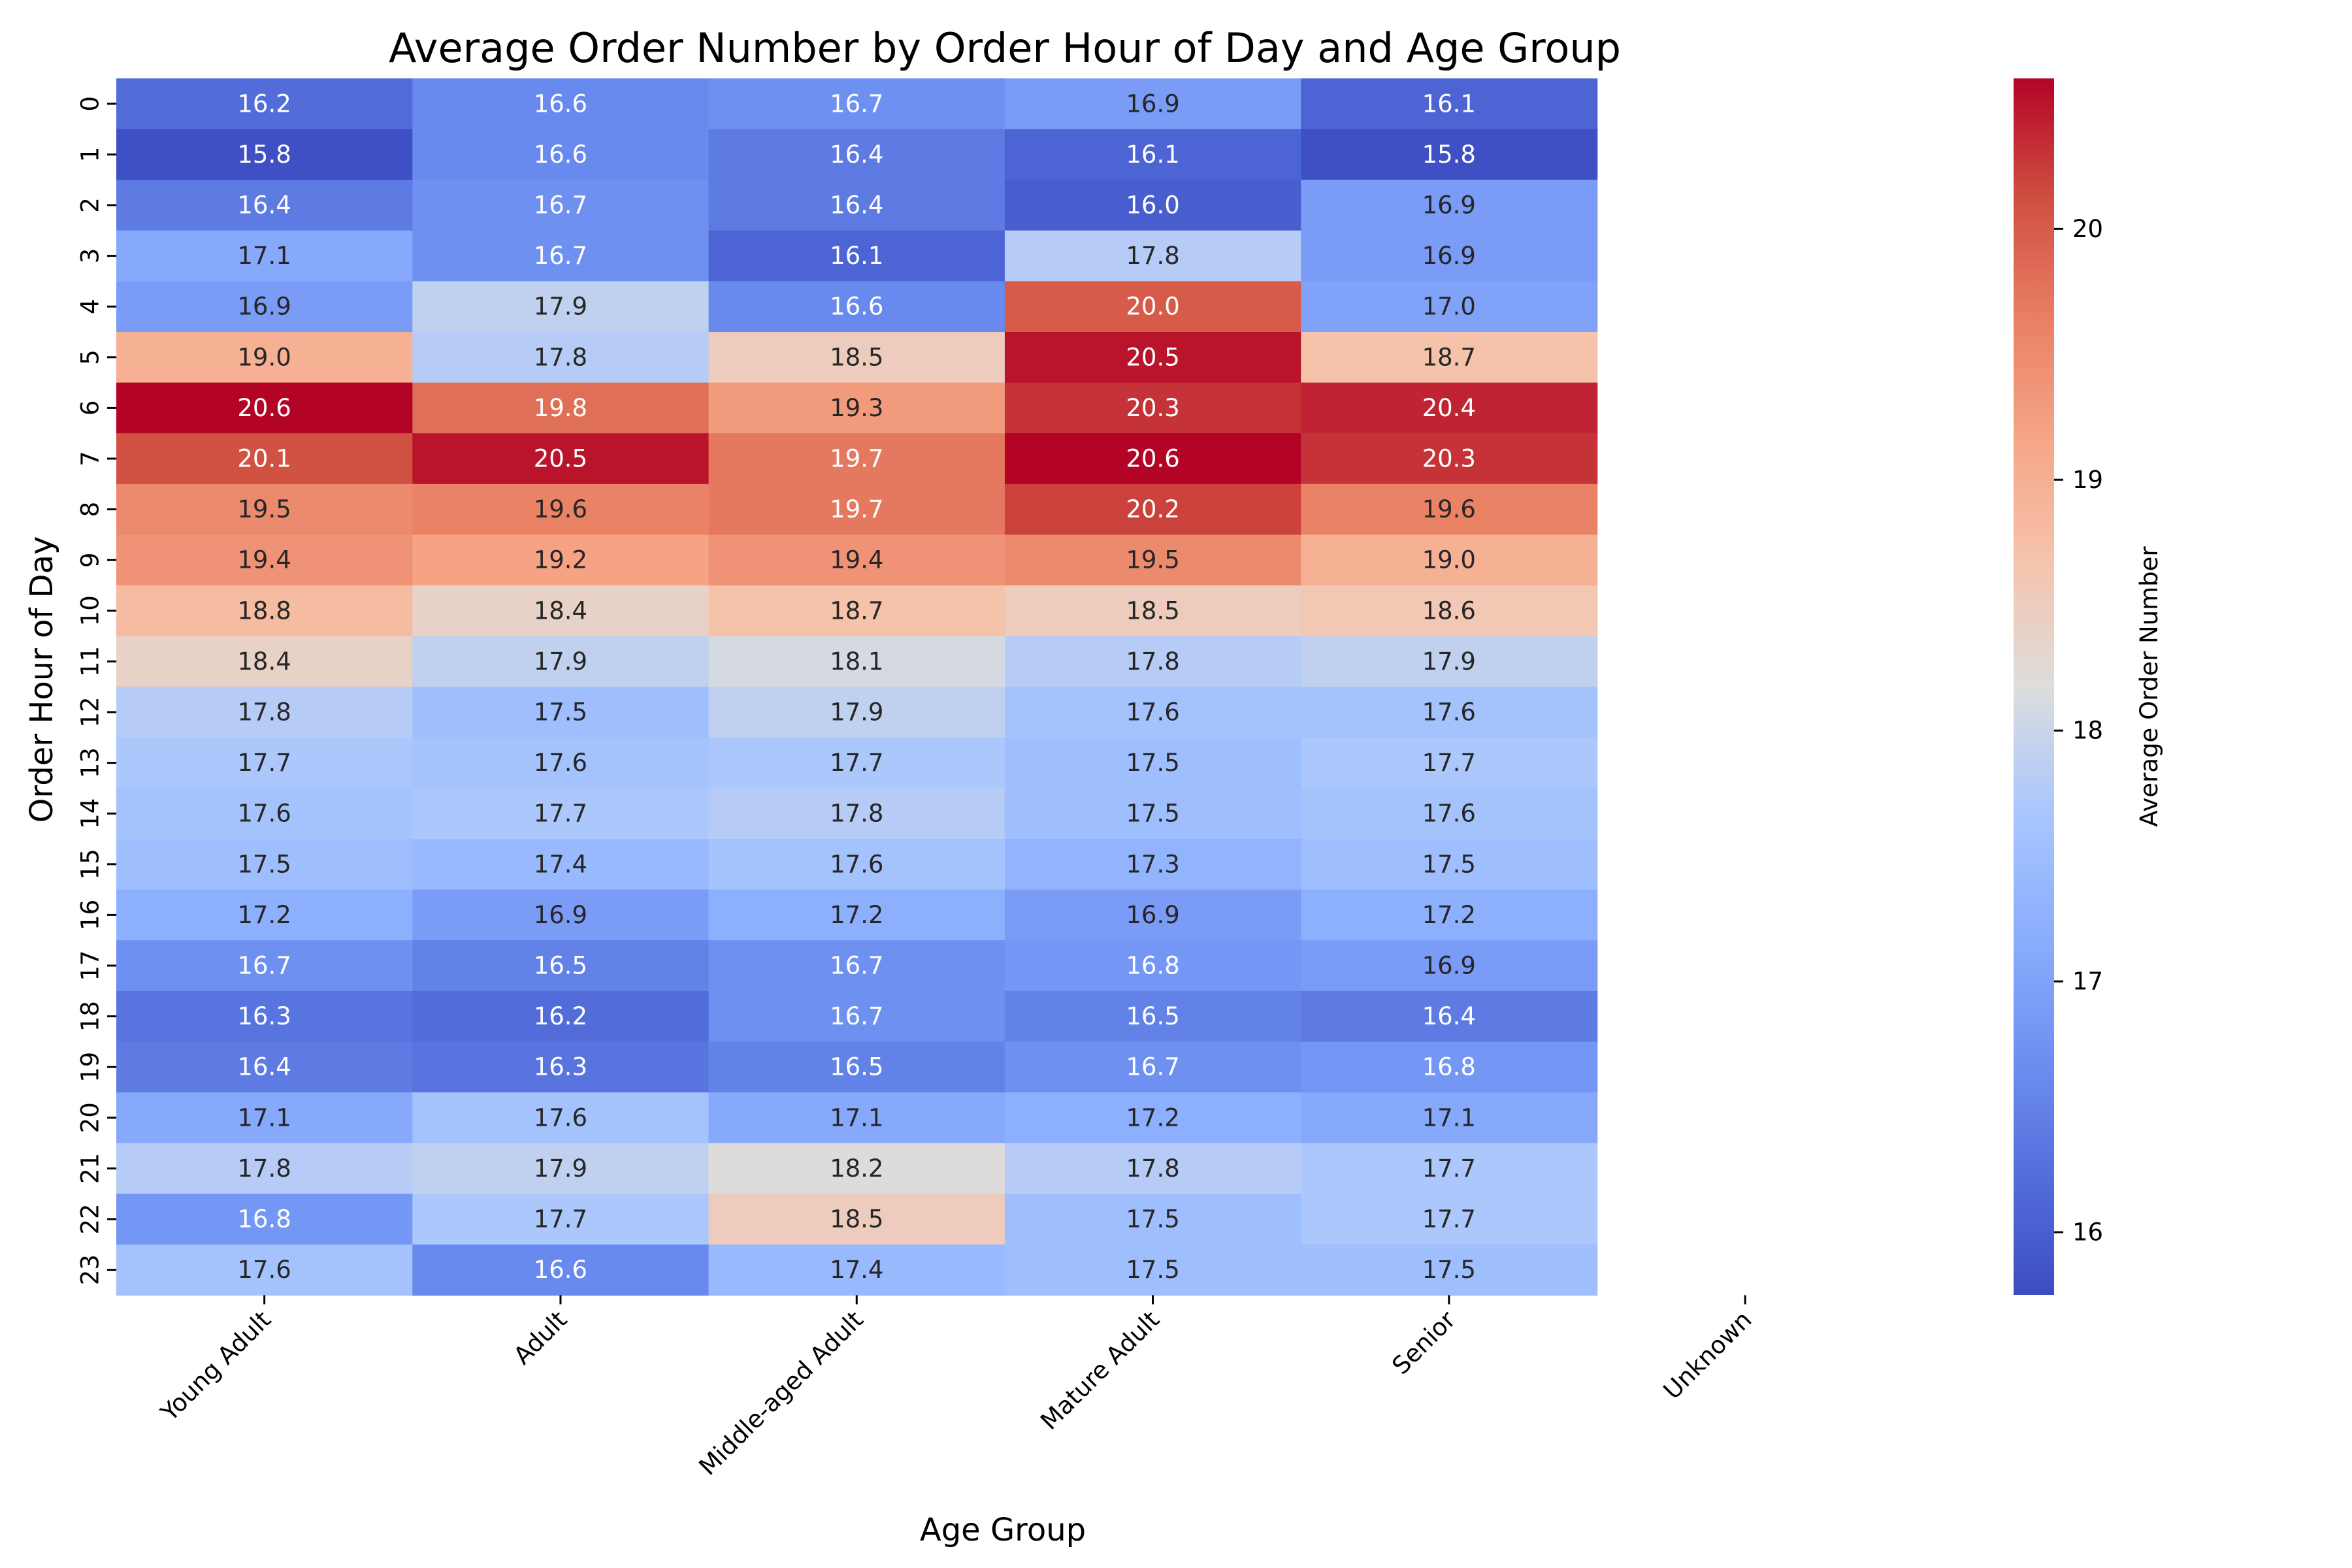 The height and width of the screenshot is (1568, 2352). Describe the element at coordinates (264, 509) in the screenshot. I see `cell-value-label: 19.5` at that location.